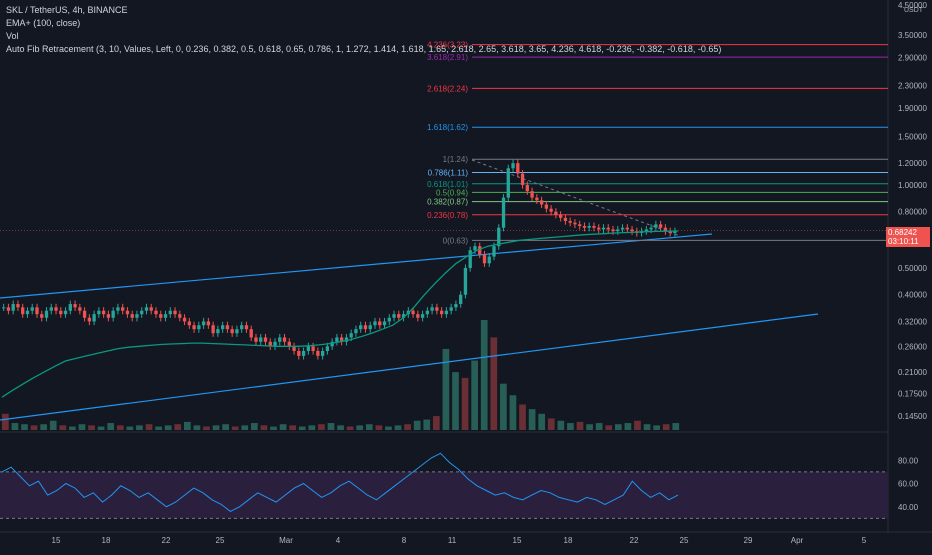 This screenshot has height=555, width=932. What do you see at coordinates (908, 460) in the screenshot?
I see `rsi-tick-label: 80.00` at bounding box center [908, 460].